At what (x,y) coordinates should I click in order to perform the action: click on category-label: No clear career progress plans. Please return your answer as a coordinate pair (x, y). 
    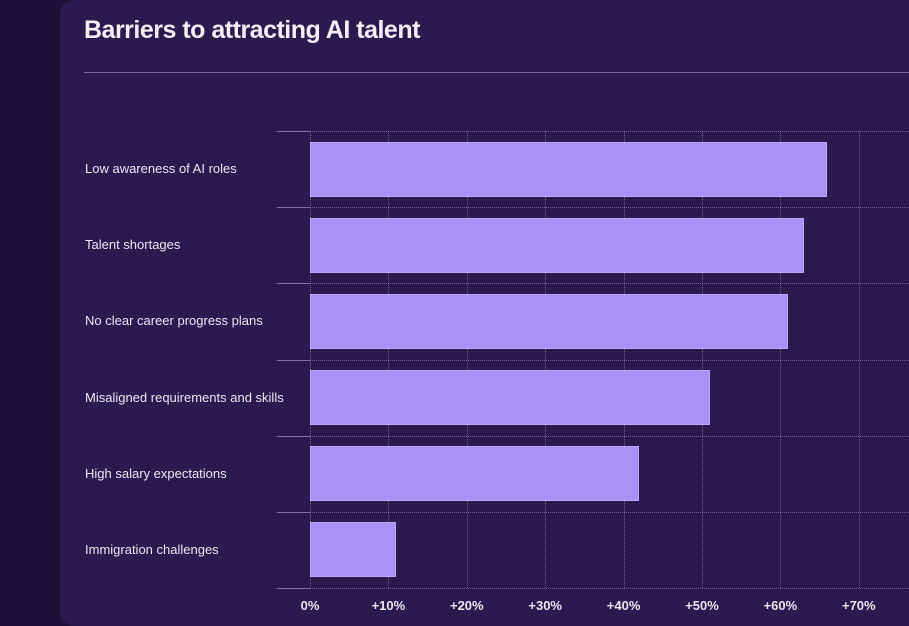
    Looking at the image, I should click on (174, 321).